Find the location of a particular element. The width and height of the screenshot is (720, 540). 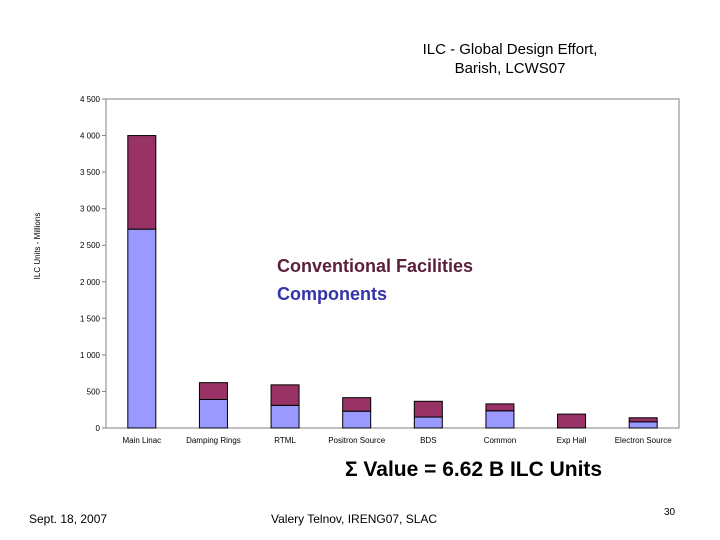

total-value-summary: Σ Value = 6.62 B ILC Units is located at coordinates (474, 469).